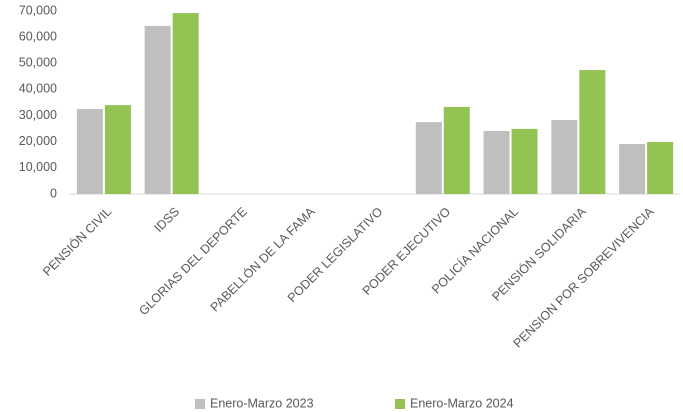 This screenshot has width=683, height=412. What do you see at coordinates (38, 10) in the screenshot?
I see `y-tick-label: 70,000` at bounding box center [38, 10].